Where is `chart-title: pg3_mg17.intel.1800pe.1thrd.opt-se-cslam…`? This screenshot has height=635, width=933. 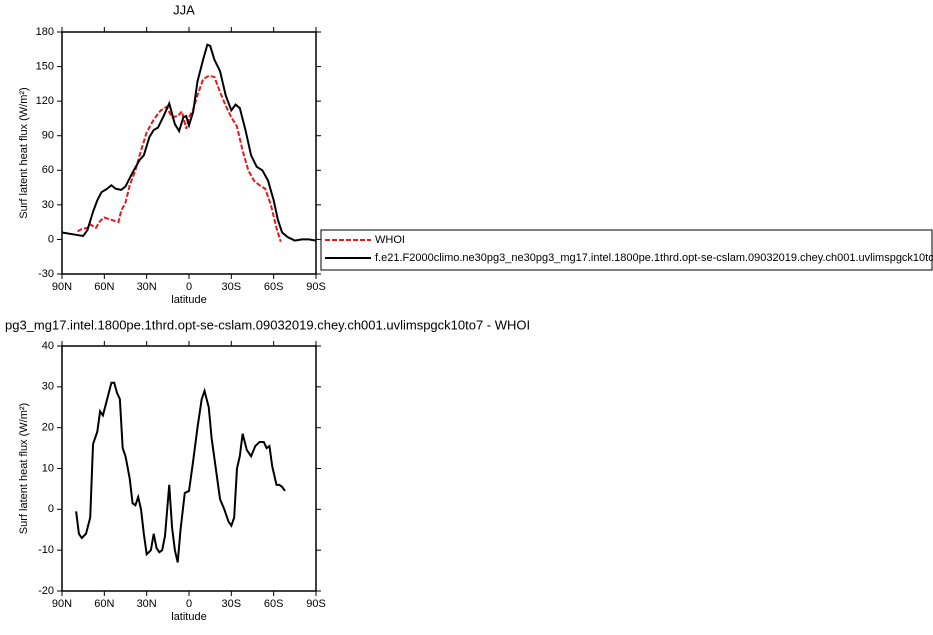
chart-title: pg3_mg17.intel.1800pe.1thrd.opt-se-cslam… is located at coordinates (267, 324).